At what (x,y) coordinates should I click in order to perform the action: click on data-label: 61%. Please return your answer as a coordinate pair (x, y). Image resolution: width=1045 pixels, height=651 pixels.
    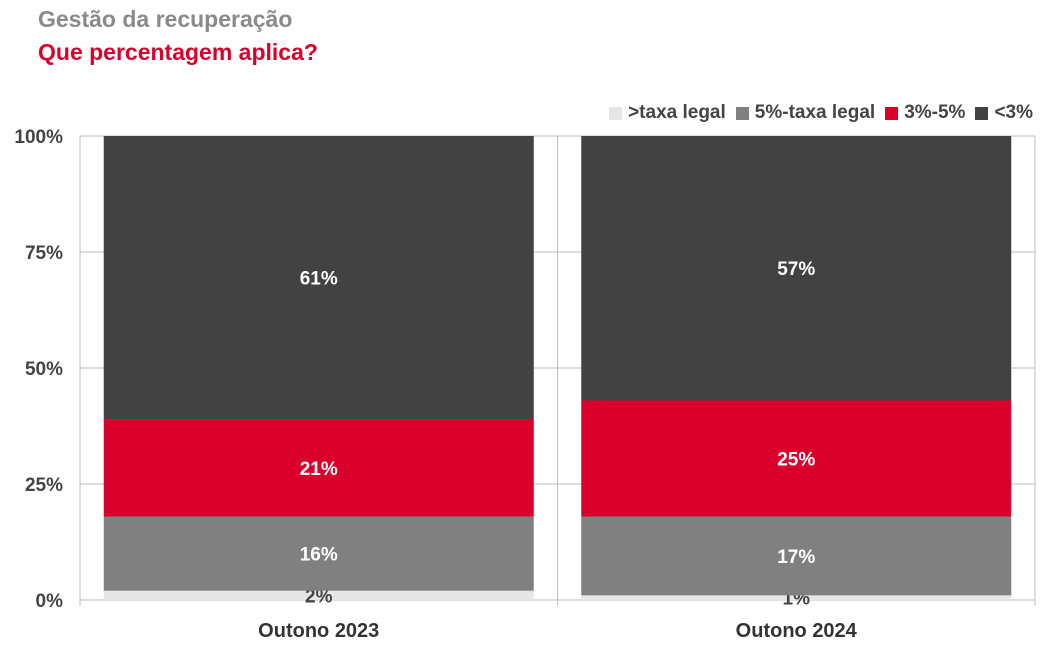
    Looking at the image, I should click on (319, 279).